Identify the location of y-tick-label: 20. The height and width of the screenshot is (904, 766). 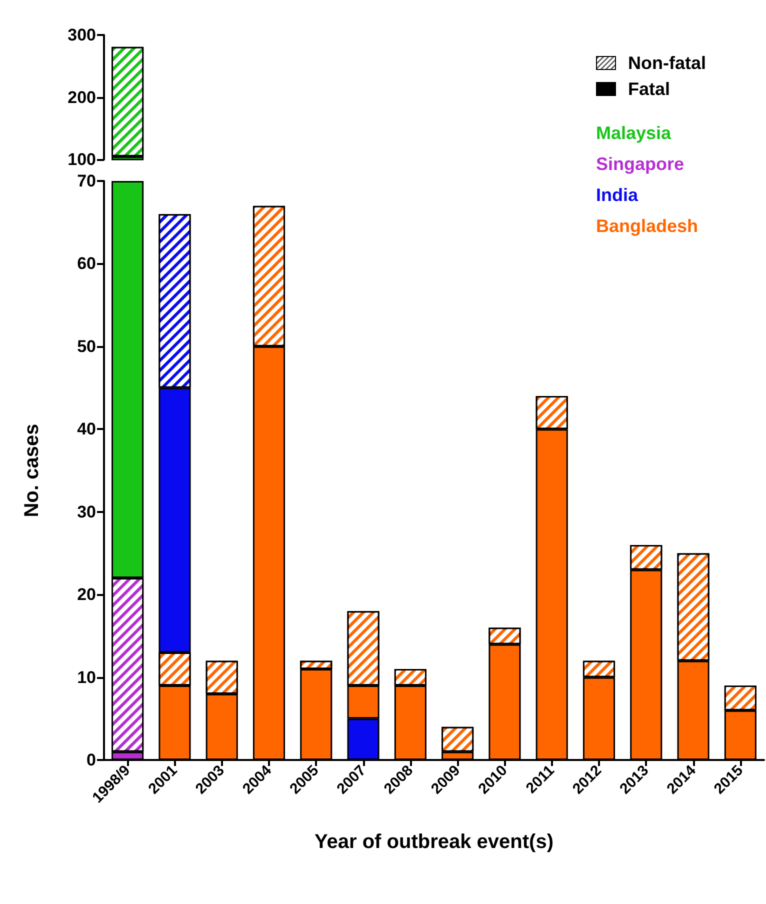
(86, 594).